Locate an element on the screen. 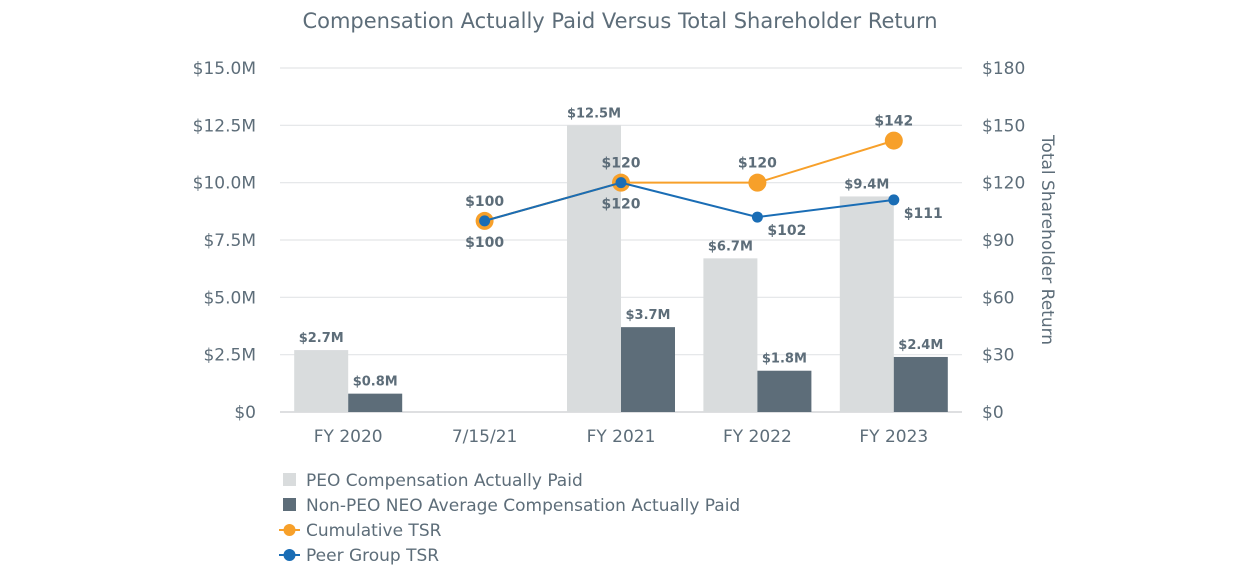 The height and width of the screenshot is (577, 1239). legend-label: PEO Compensation Actually Paid is located at coordinates (444, 481).